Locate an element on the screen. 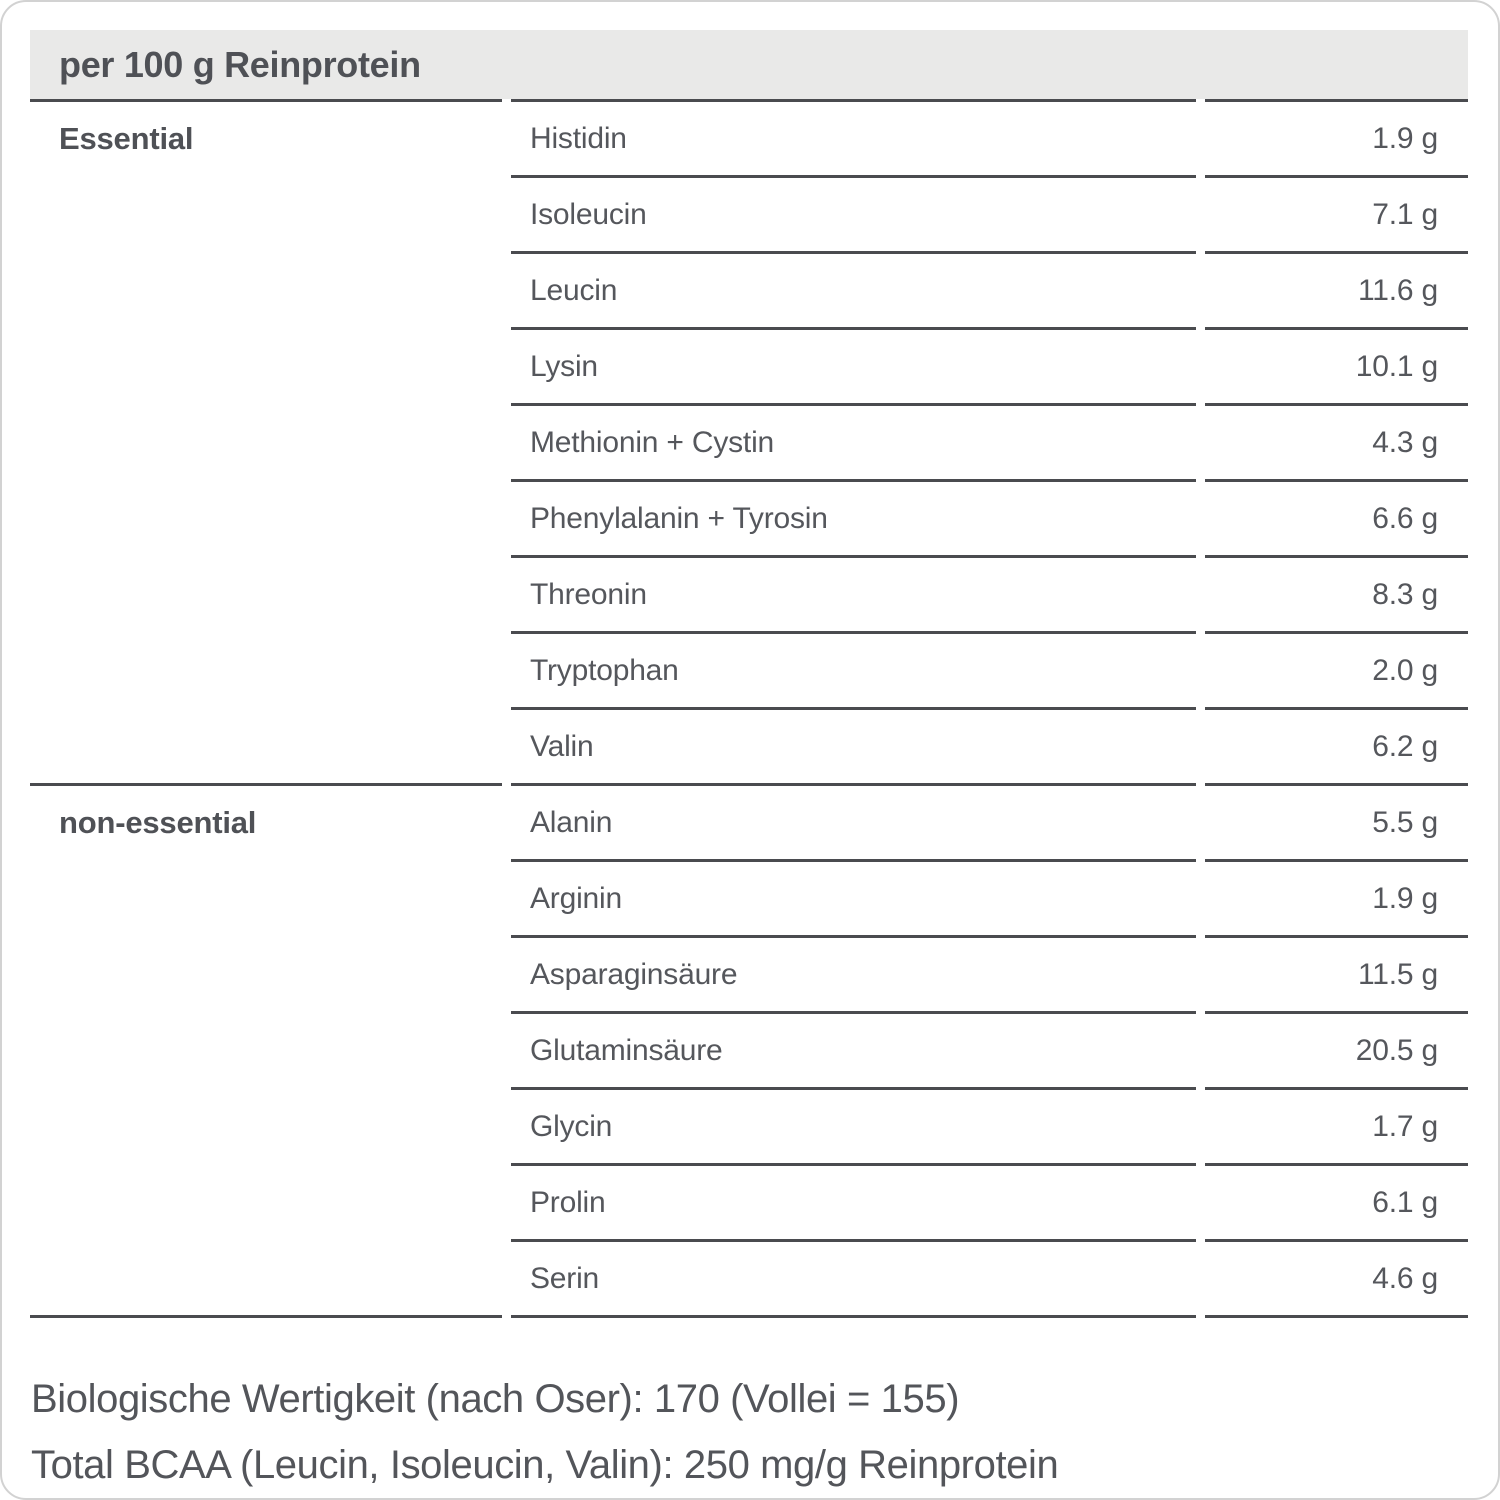 This screenshot has height=1500, width=1500. table-row: Threonin 8.3 g is located at coordinates (749, 593).